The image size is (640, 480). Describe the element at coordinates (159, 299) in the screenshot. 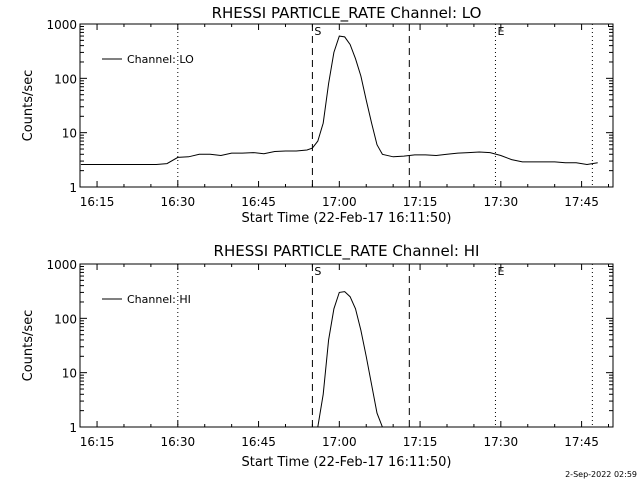

I see `legend-label: Channel: HI` at that location.